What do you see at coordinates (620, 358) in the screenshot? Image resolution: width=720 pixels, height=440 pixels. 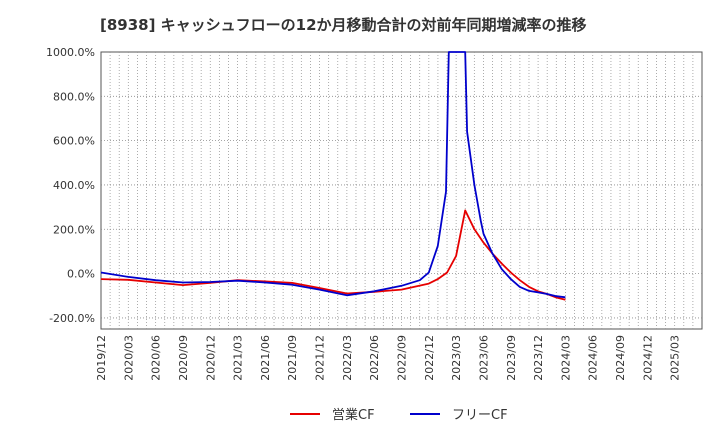 I see `x-tick-label: 2024/09` at bounding box center [620, 358].